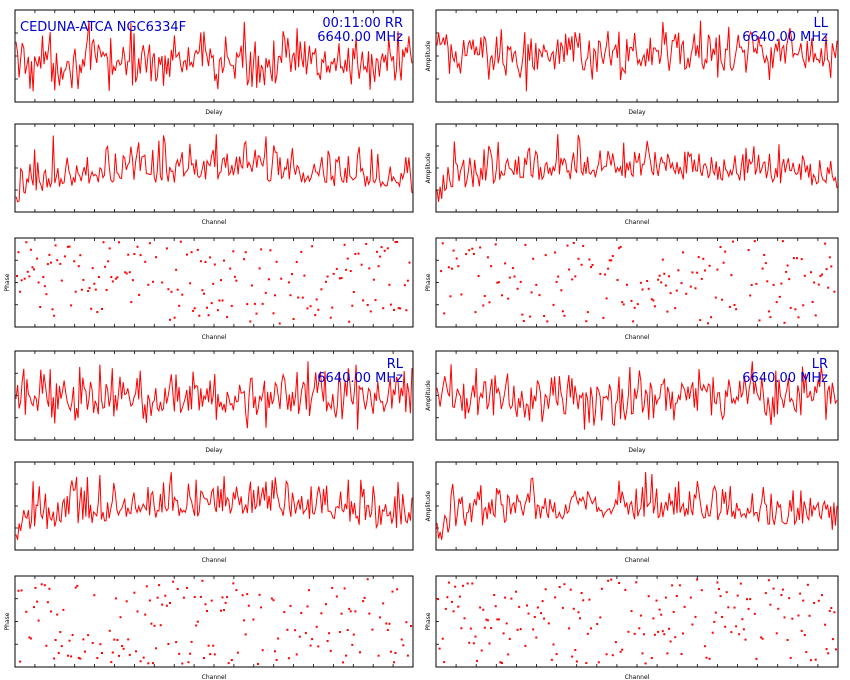 The image size is (850, 680). What do you see at coordinates (637, 450) in the screenshot?
I see `x-axis-label: Delay` at bounding box center [637, 450].